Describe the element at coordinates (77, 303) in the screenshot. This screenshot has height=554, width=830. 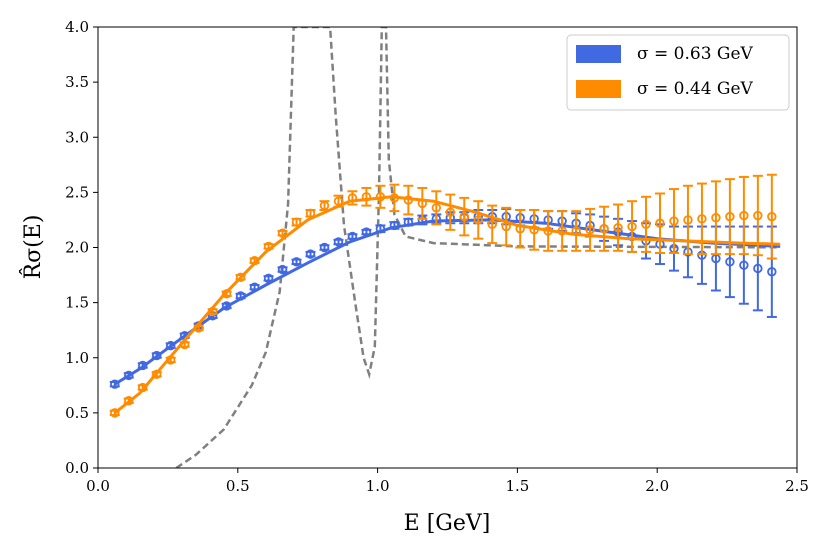
I see `y-tick-label: 1.5` at that location.